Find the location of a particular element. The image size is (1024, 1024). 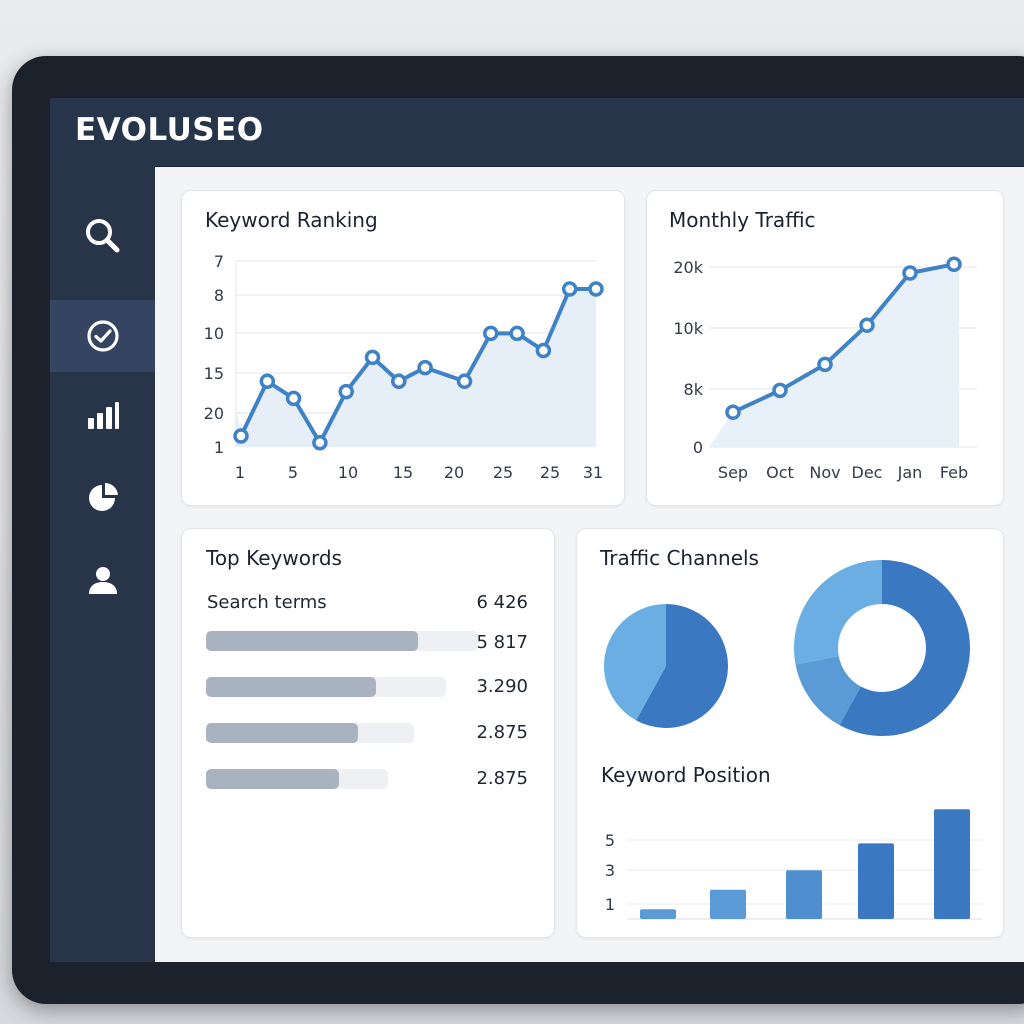

y-tick-label: 20k is located at coordinates (688, 267).